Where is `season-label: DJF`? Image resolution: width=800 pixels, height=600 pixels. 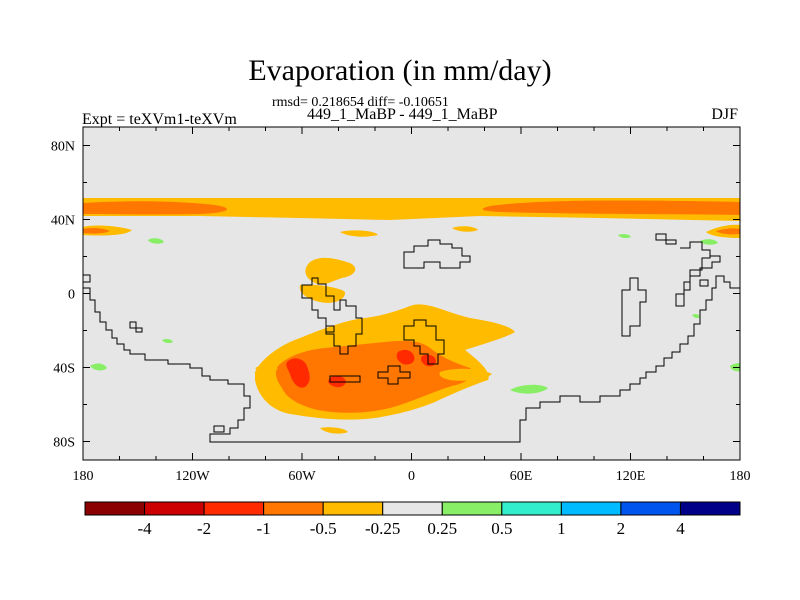
season-label: DJF is located at coordinates (724, 114).